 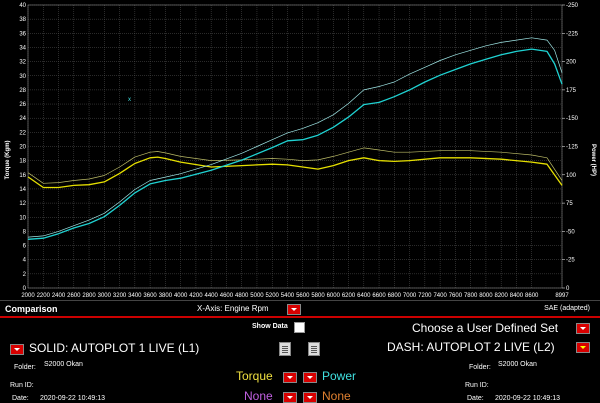 I want to click on y-left-axis-title: Torque (Kgm), so click(x=8, y=160).